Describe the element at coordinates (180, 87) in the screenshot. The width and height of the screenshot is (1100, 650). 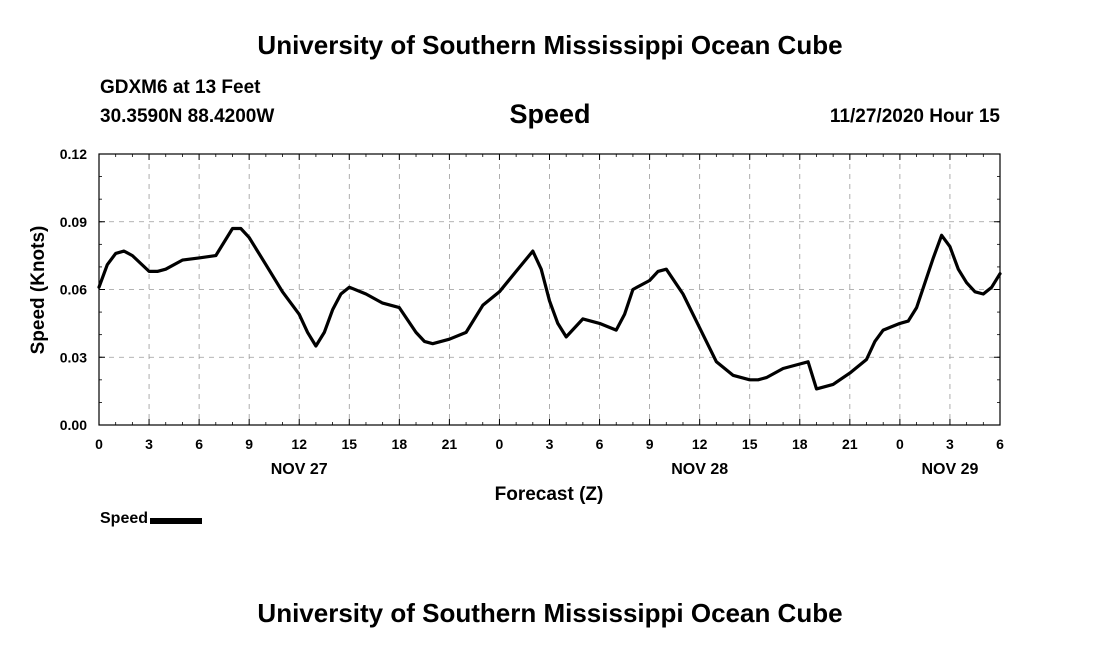
I see `station-label: GDXM6 at 13 Feet` at that location.